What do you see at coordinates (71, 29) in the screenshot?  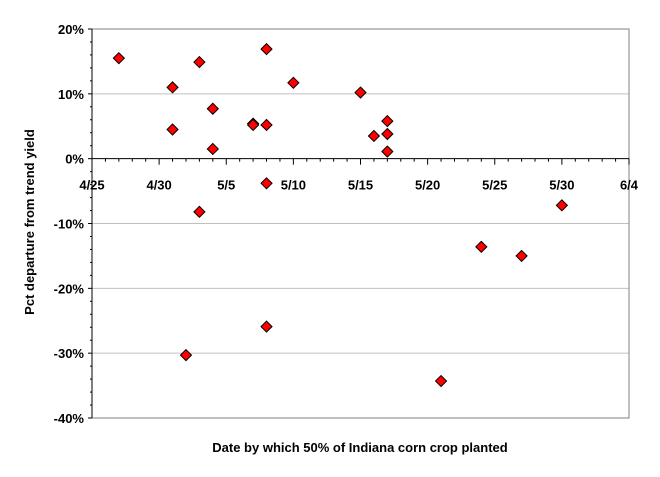 I see `y-tick-label: 20%` at bounding box center [71, 29].